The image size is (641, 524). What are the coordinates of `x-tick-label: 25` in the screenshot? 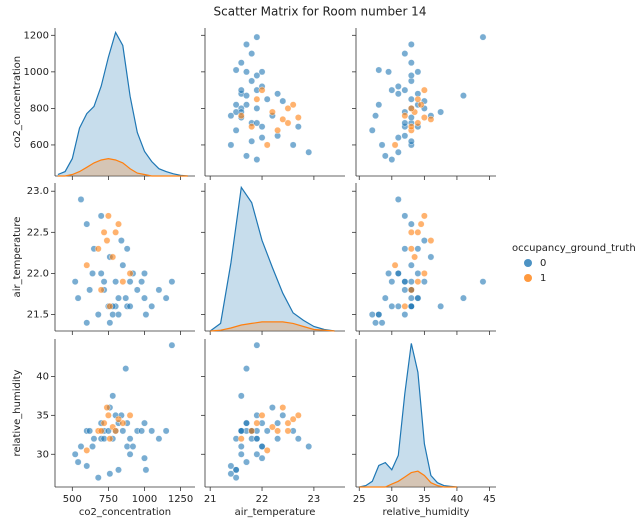 It's located at (359, 499).